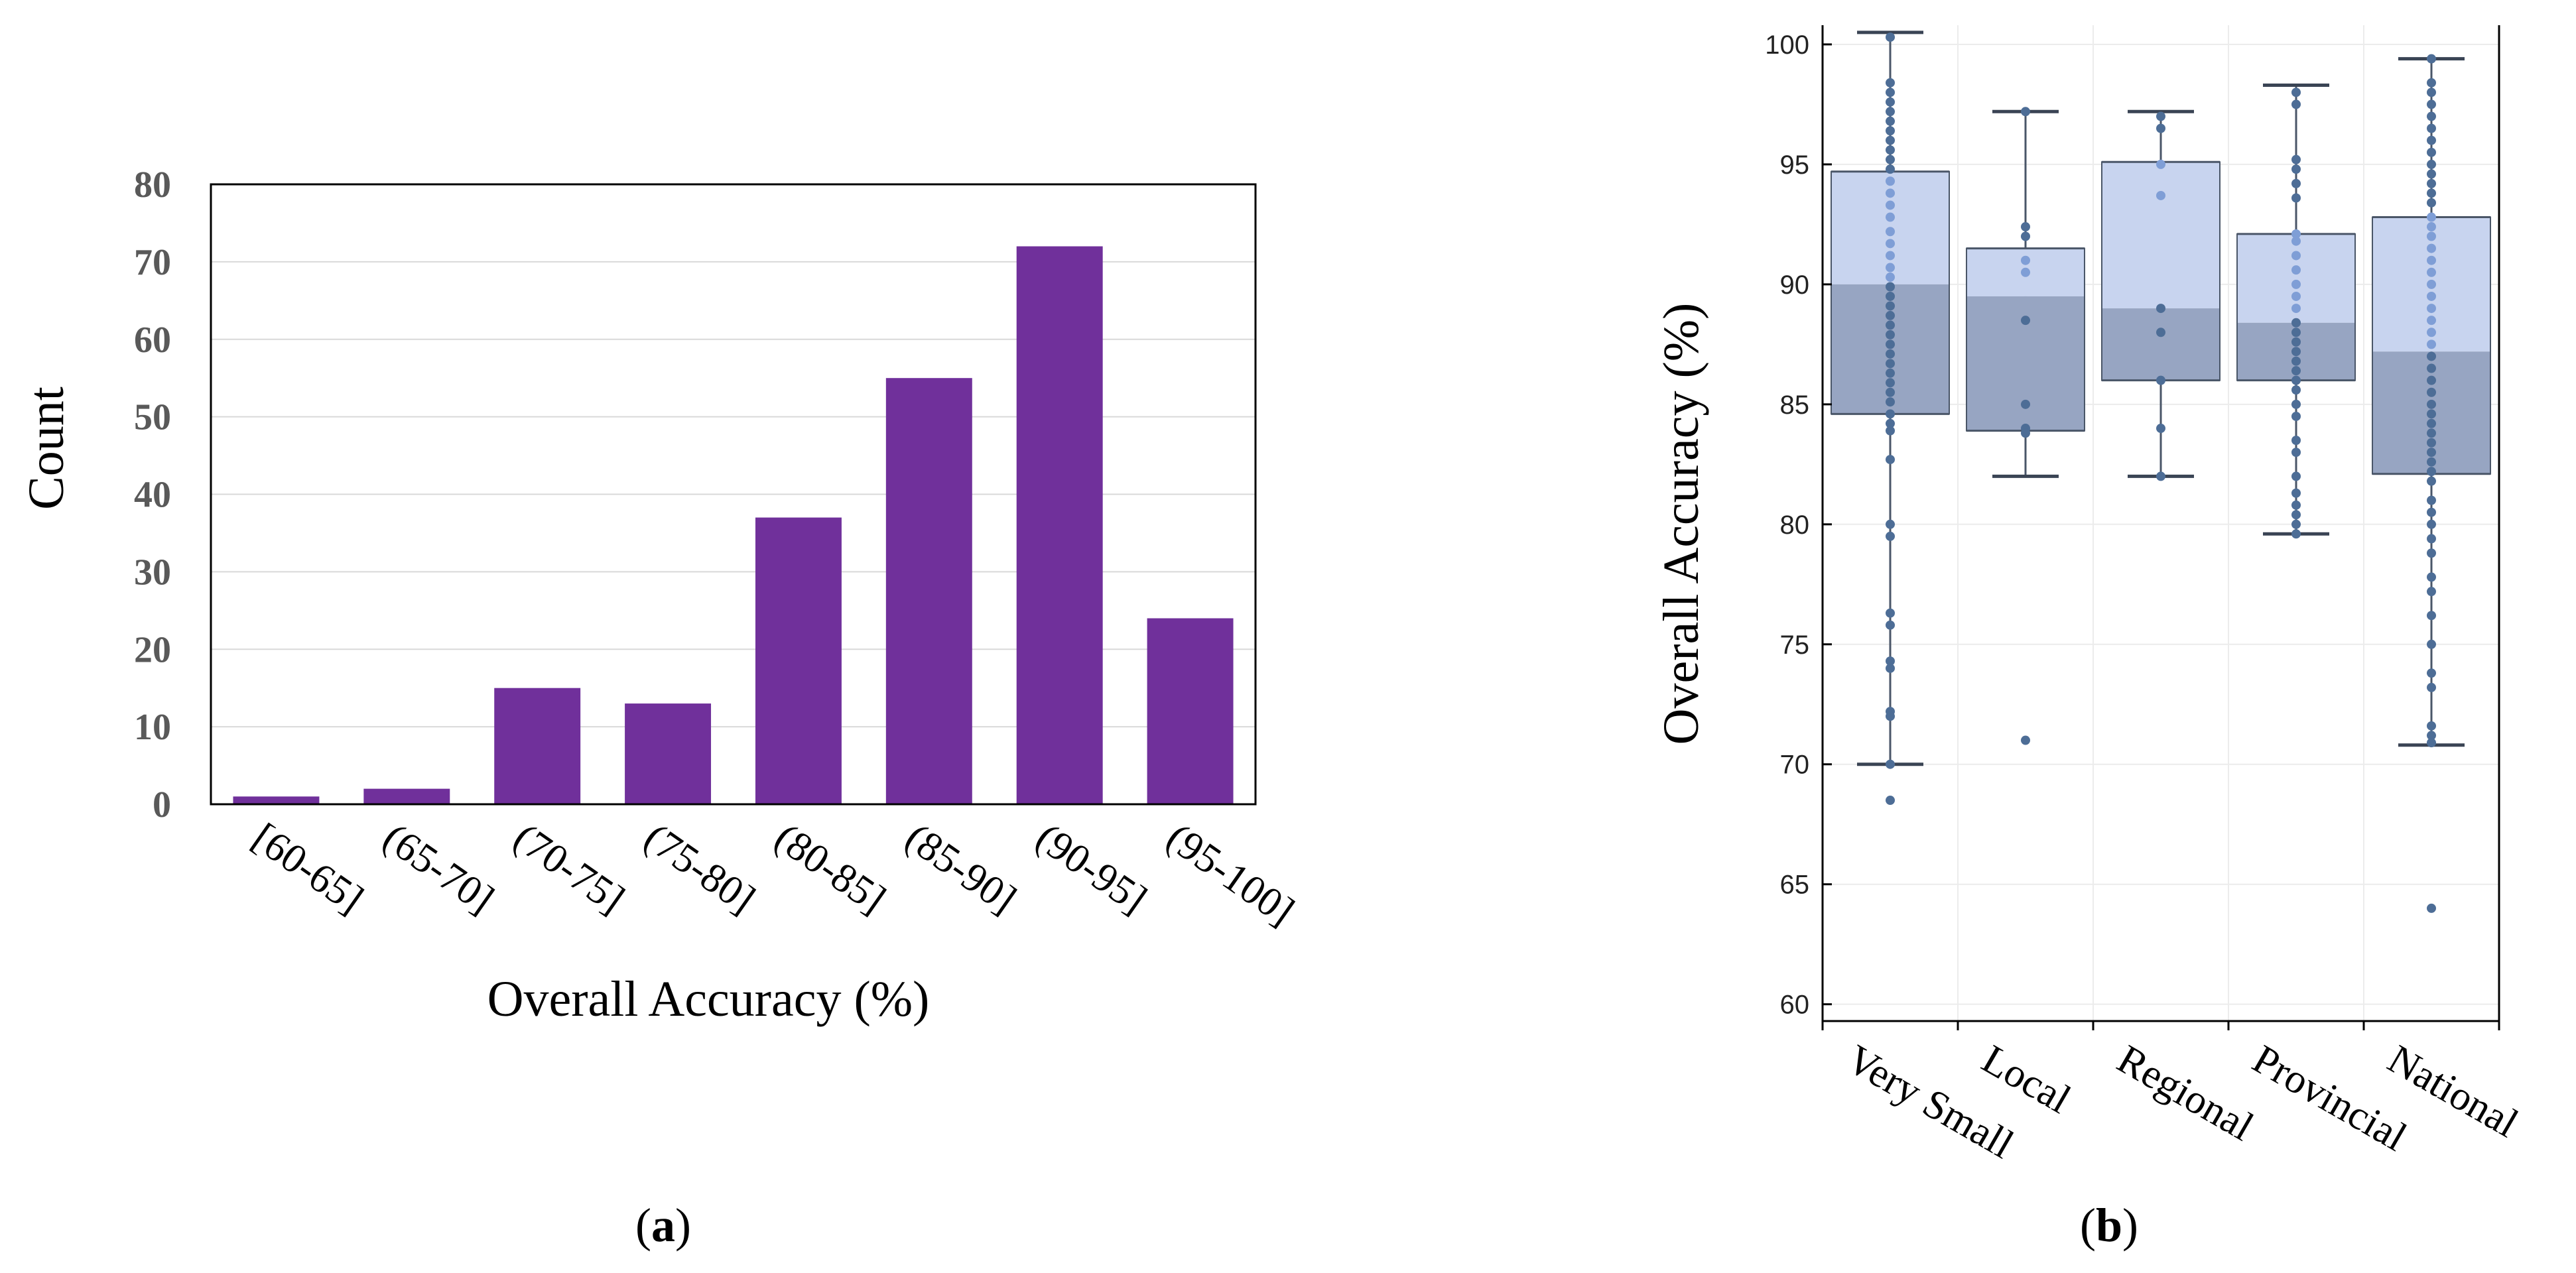 The height and width of the screenshot is (1273, 2576). What do you see at coordinates (1231, 874) in the screenshot?
I see `x-tick-label: (95-100]` at bounding box center [1231, 874].